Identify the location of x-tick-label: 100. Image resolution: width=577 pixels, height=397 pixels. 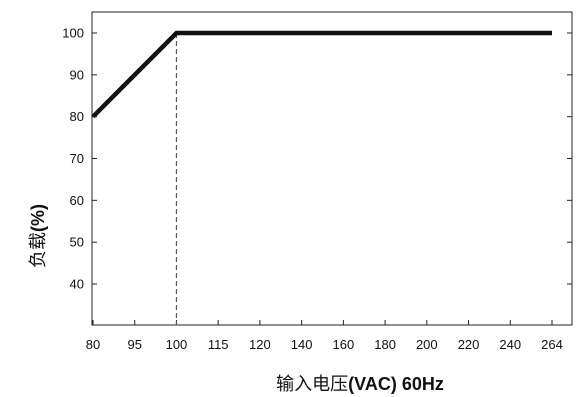
(177, 344).